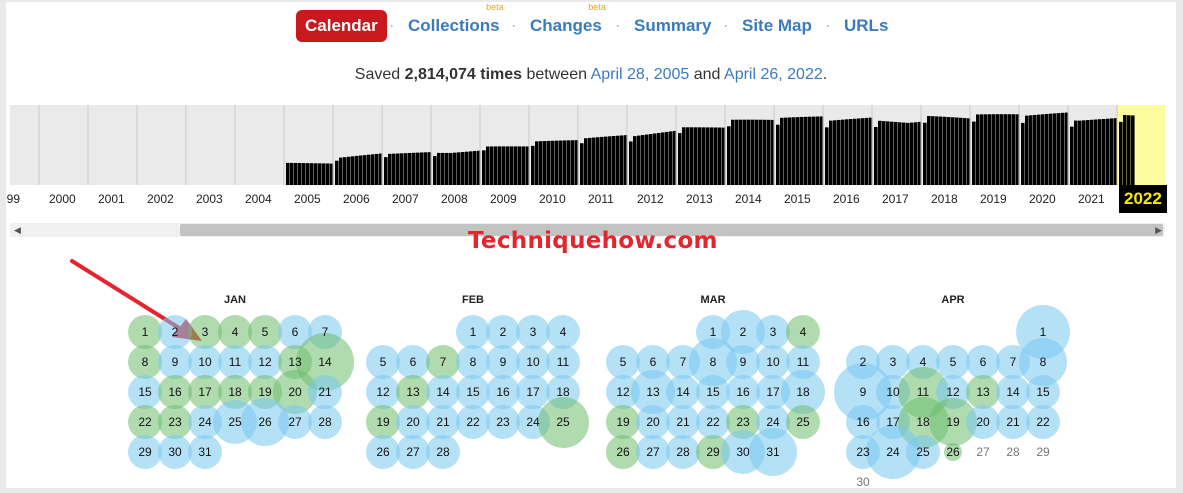 The width and height of the screenshot is (1183, 493). What do you see at coordinates (1013, 362) in the screenshot?
I see `calendar-day: 7` at bounding box center [1013, 362].